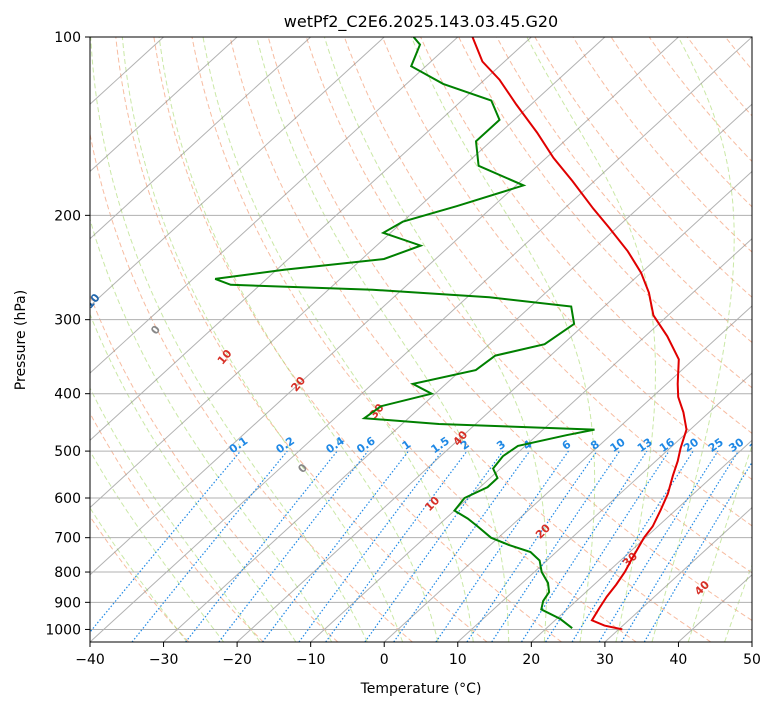  Describe the element at coordinates (237, 660) in the screenshot. I see `x-tick-label: −20` at that location.